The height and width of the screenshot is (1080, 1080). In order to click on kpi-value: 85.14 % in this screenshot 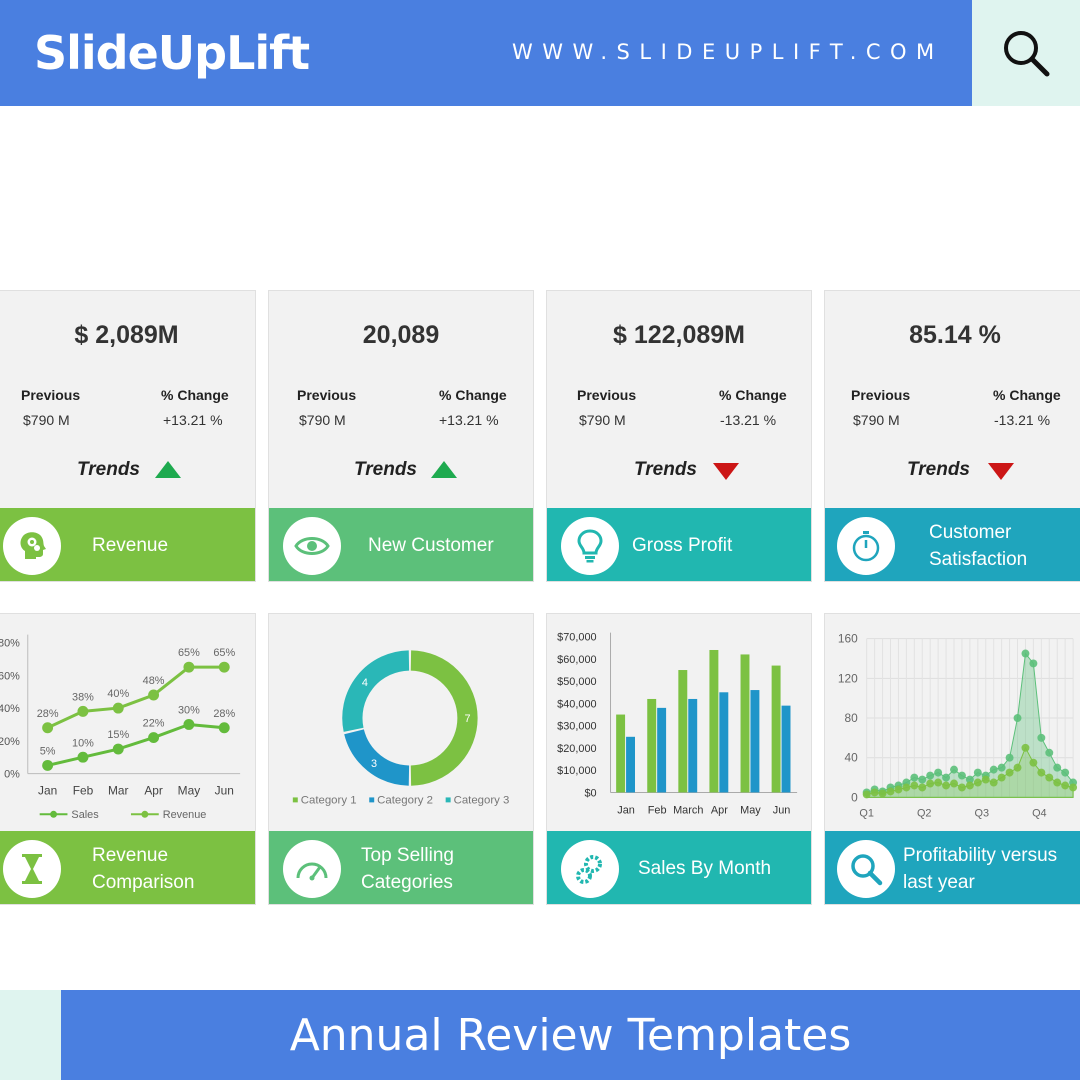, I will do `click(955, 335)`.